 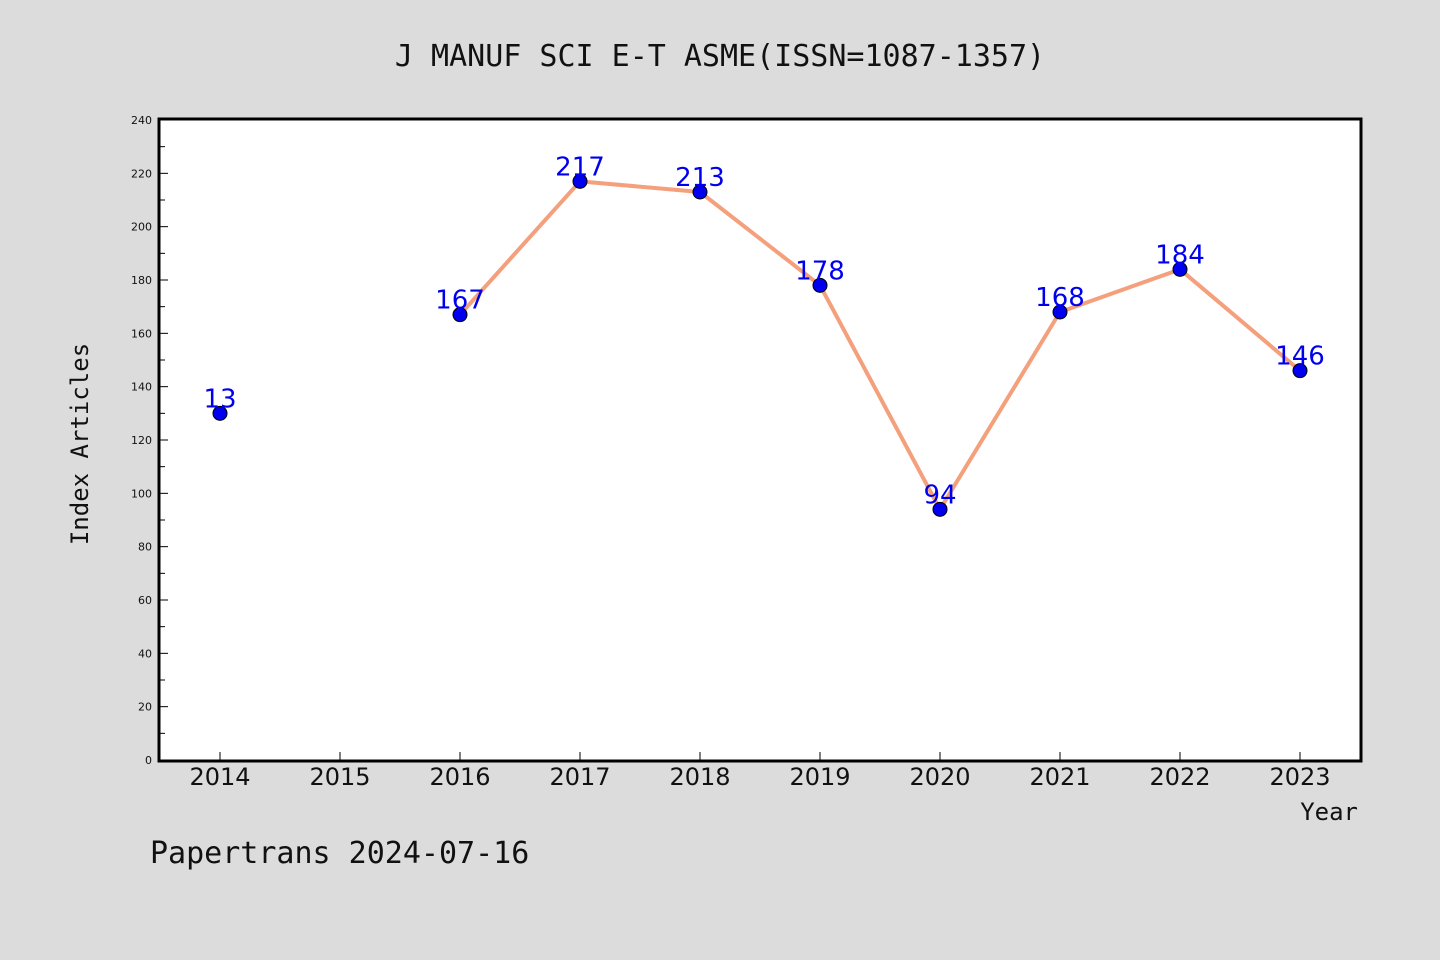 What do you see at coordinates (820, 285) in the screenshot?
I see `data-point-2019` at bounding box center [820, 285].